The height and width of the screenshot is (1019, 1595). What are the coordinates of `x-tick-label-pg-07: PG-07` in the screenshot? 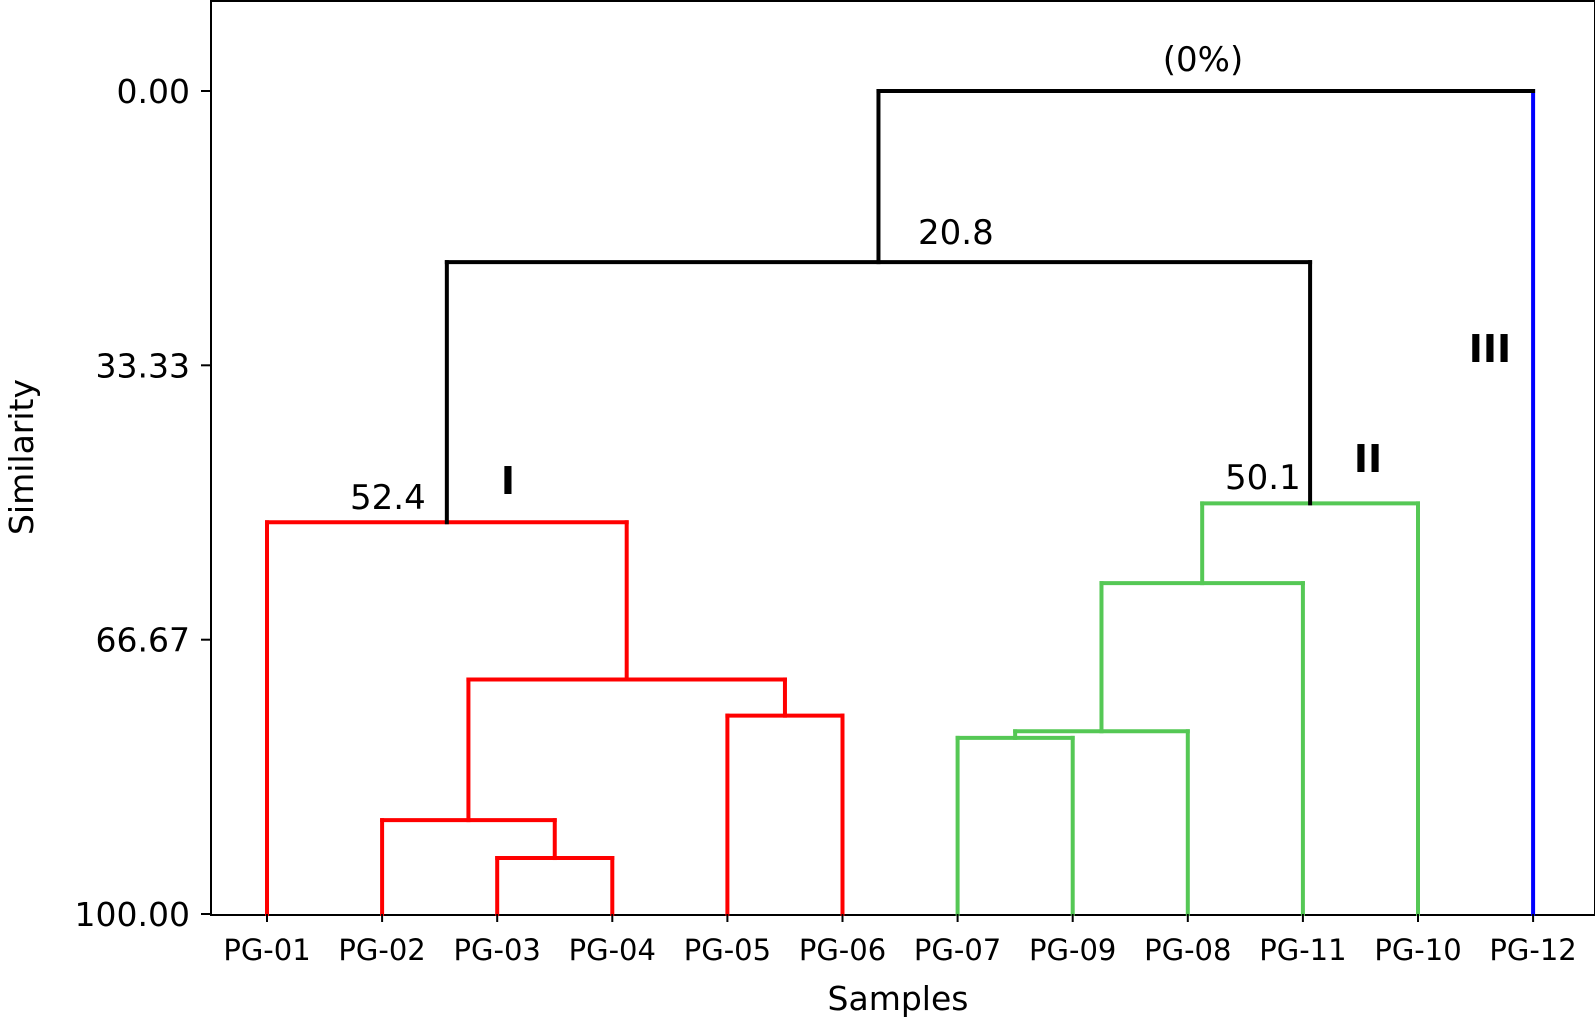 It's located at (957, 950).